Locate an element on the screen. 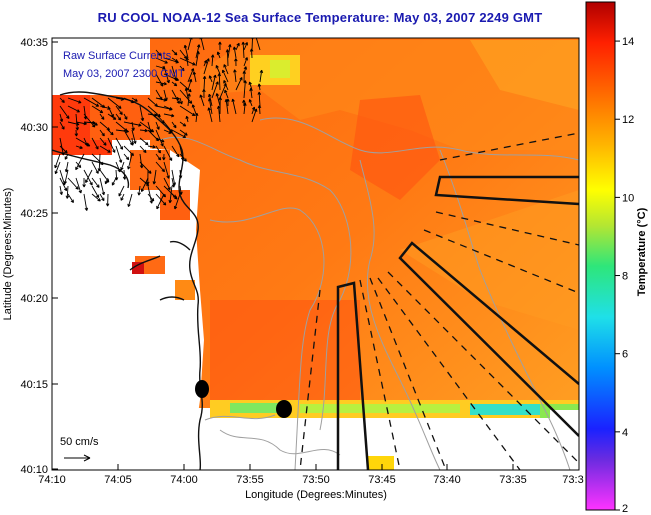 Image resolution: width=651 pixels, height=515 pixels. x-tick-label: 74:10 is located at coordinates (52, 480).